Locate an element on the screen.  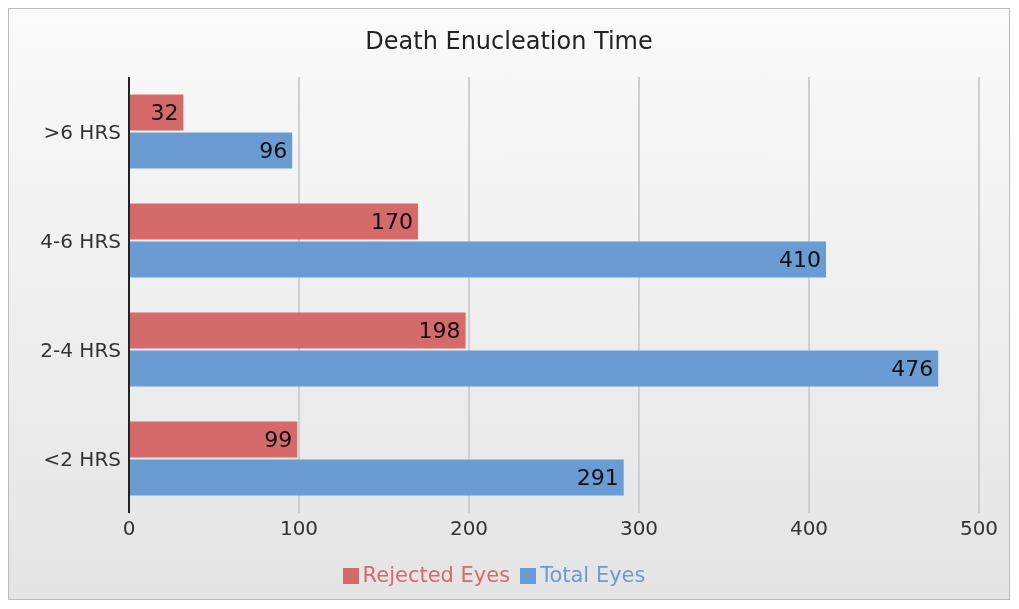
data-label: 410 is located at coordinates (800, 260).